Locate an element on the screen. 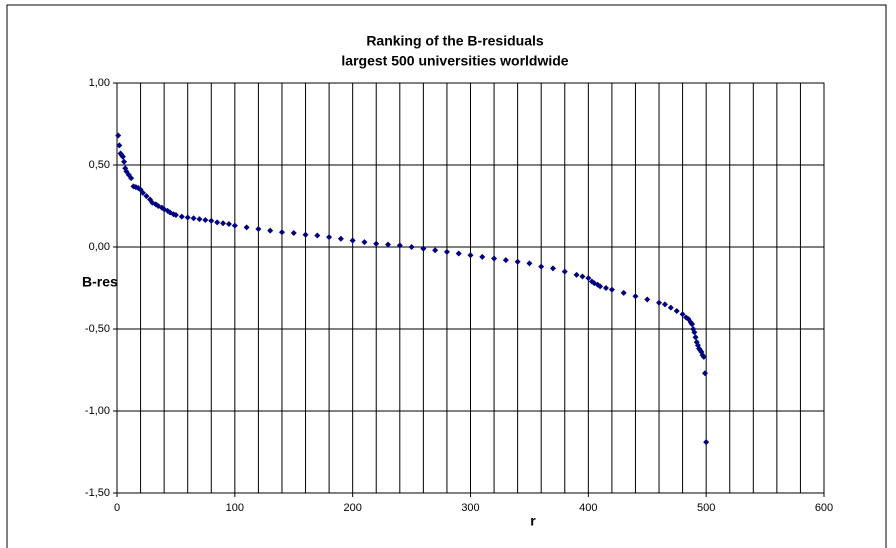 Image resolution: width=896 pixels, height=548 pixels. x-tick-label: 300 is located at coordinates (470, 508).